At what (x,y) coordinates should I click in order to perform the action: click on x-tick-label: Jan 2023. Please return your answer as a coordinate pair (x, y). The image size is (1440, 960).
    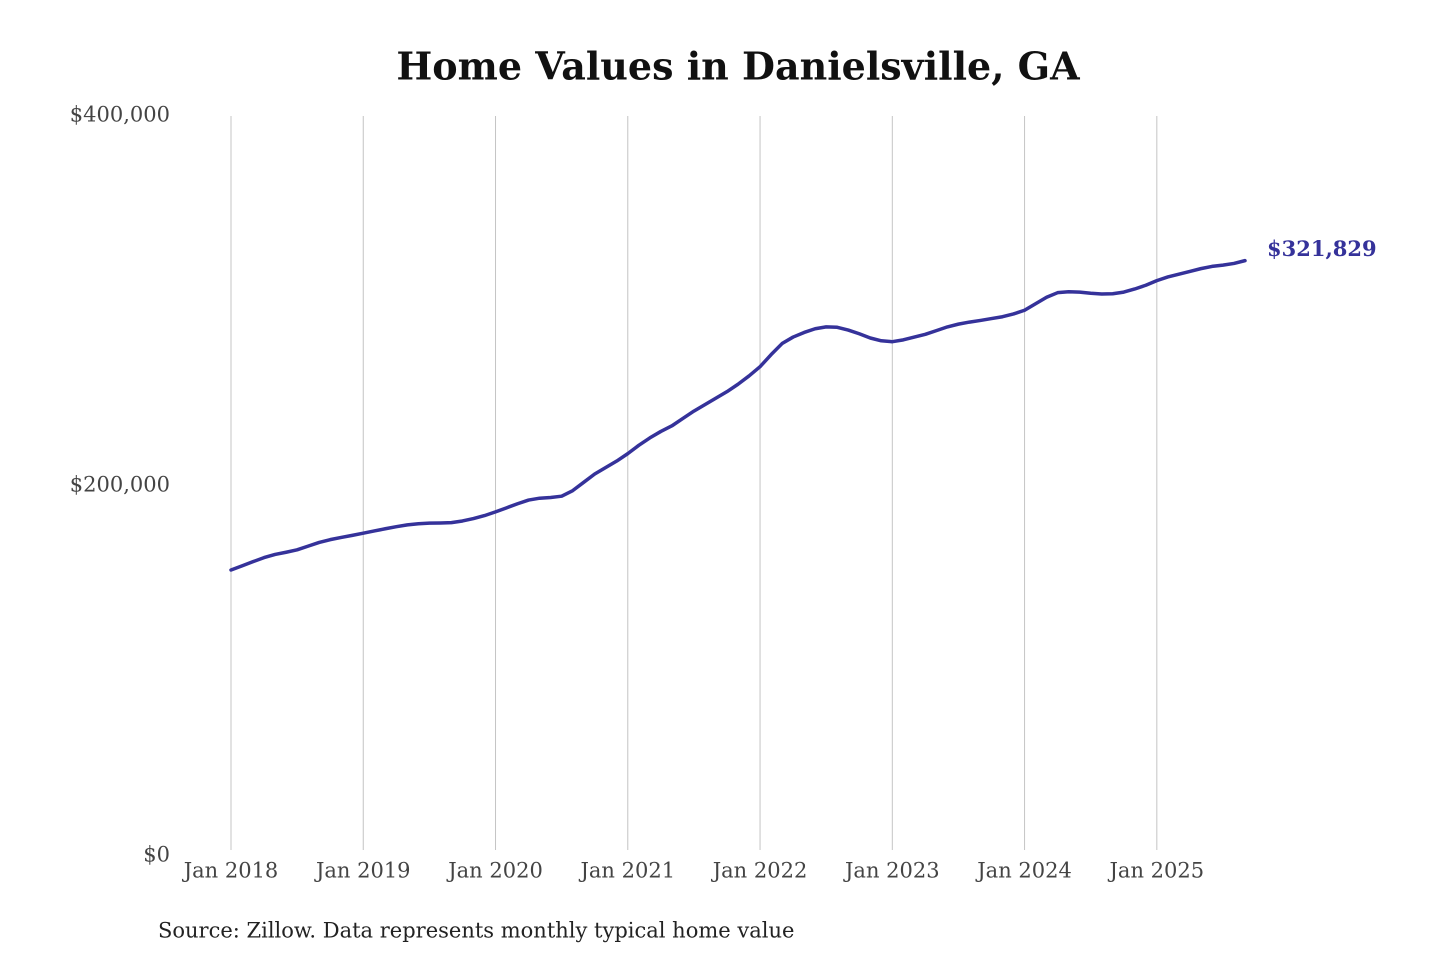
    Looking at the image, I should click on (891, 871).